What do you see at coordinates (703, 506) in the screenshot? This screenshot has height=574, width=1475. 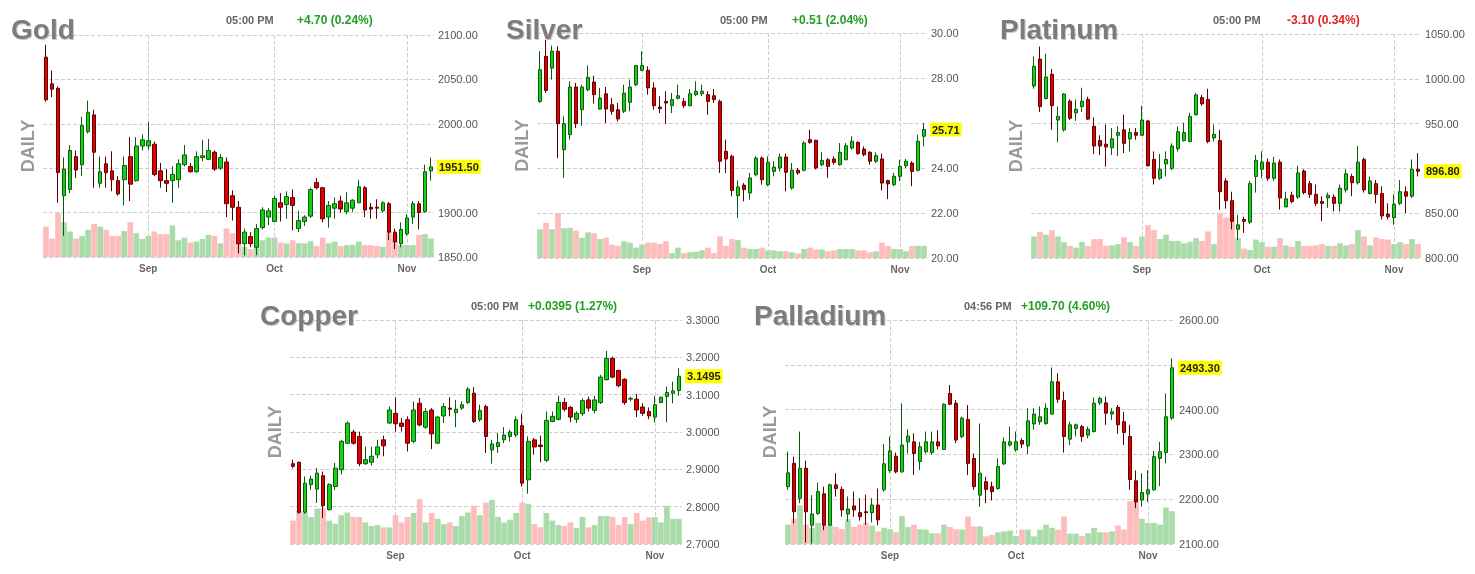 I see `y-tick-label: 2.8000` at bounding box center [703, 506].